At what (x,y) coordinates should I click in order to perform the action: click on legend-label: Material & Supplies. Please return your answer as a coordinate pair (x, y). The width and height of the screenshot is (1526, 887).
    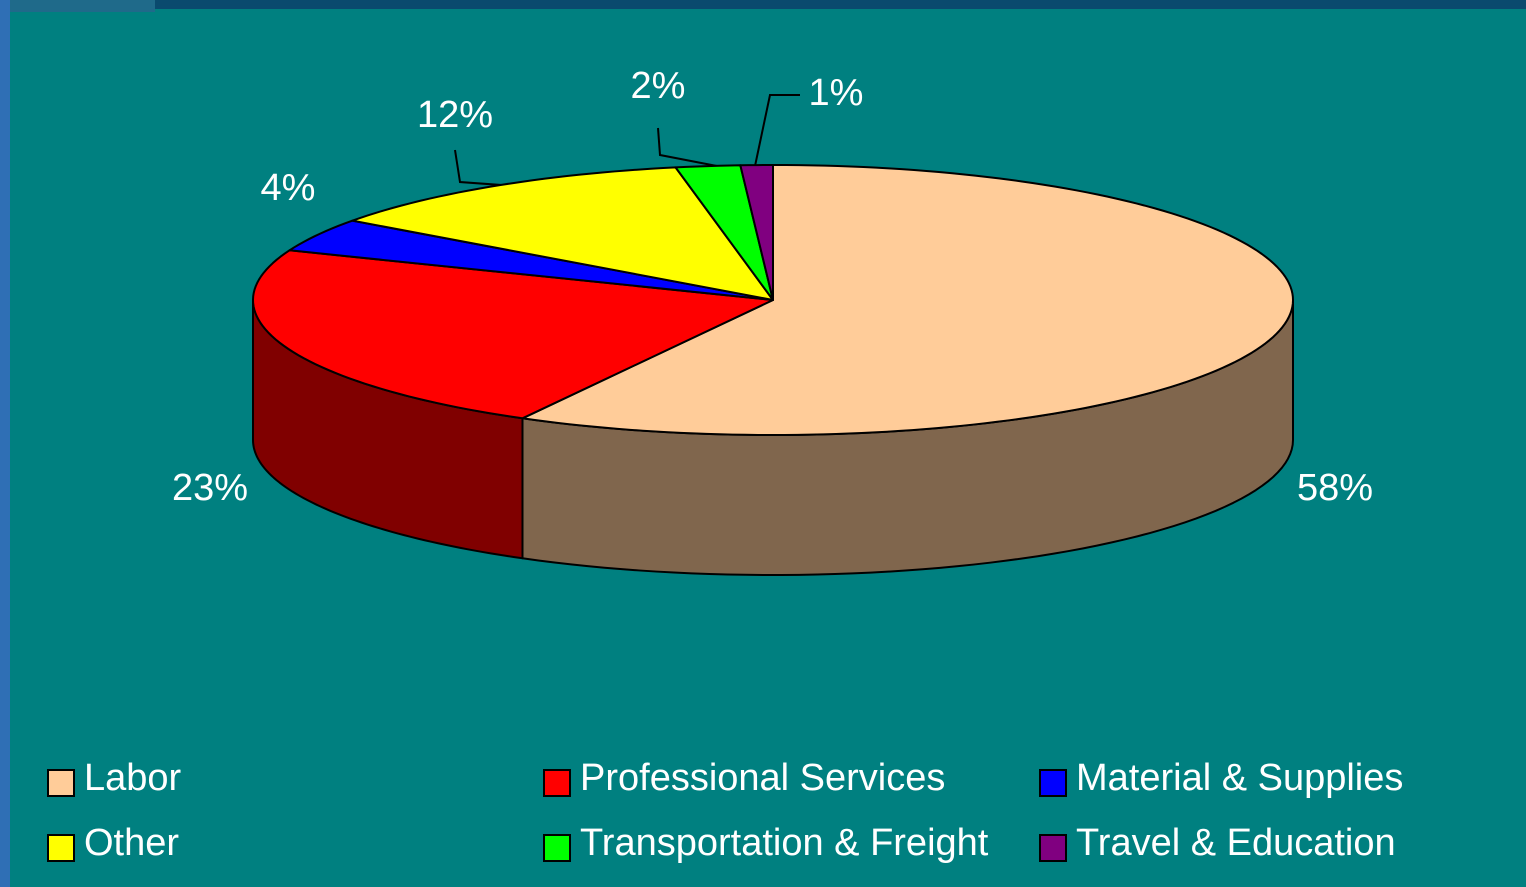
    Looking at the image, I should click on (1239, 778).